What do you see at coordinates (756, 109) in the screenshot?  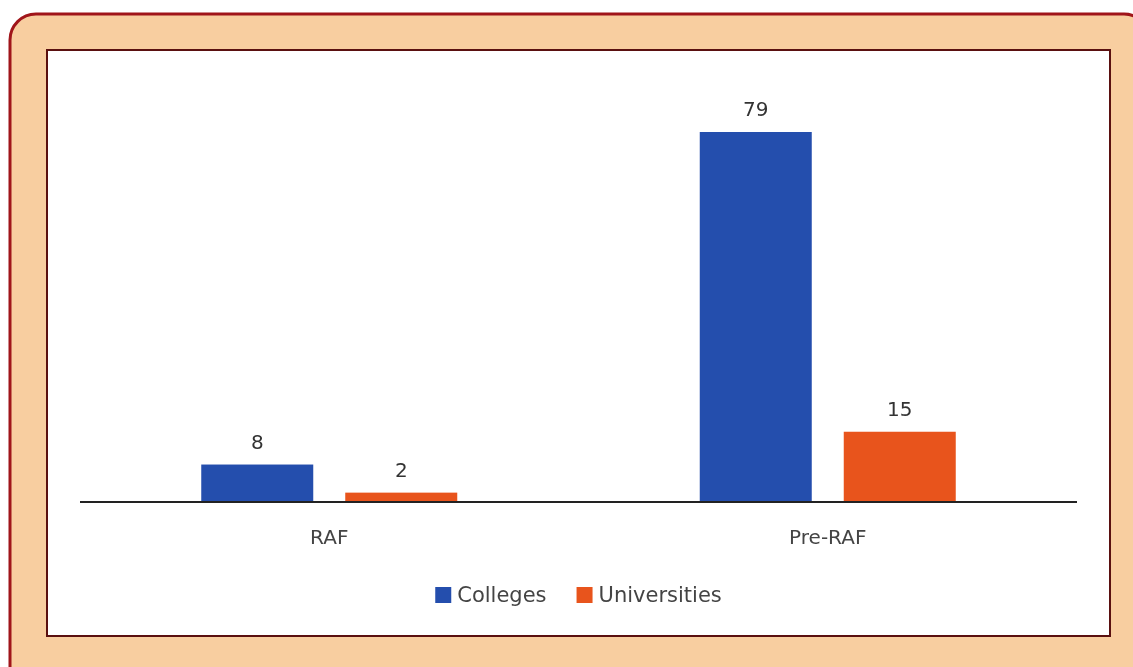 I see `data-label: 79` at bounding box center [756, 109].